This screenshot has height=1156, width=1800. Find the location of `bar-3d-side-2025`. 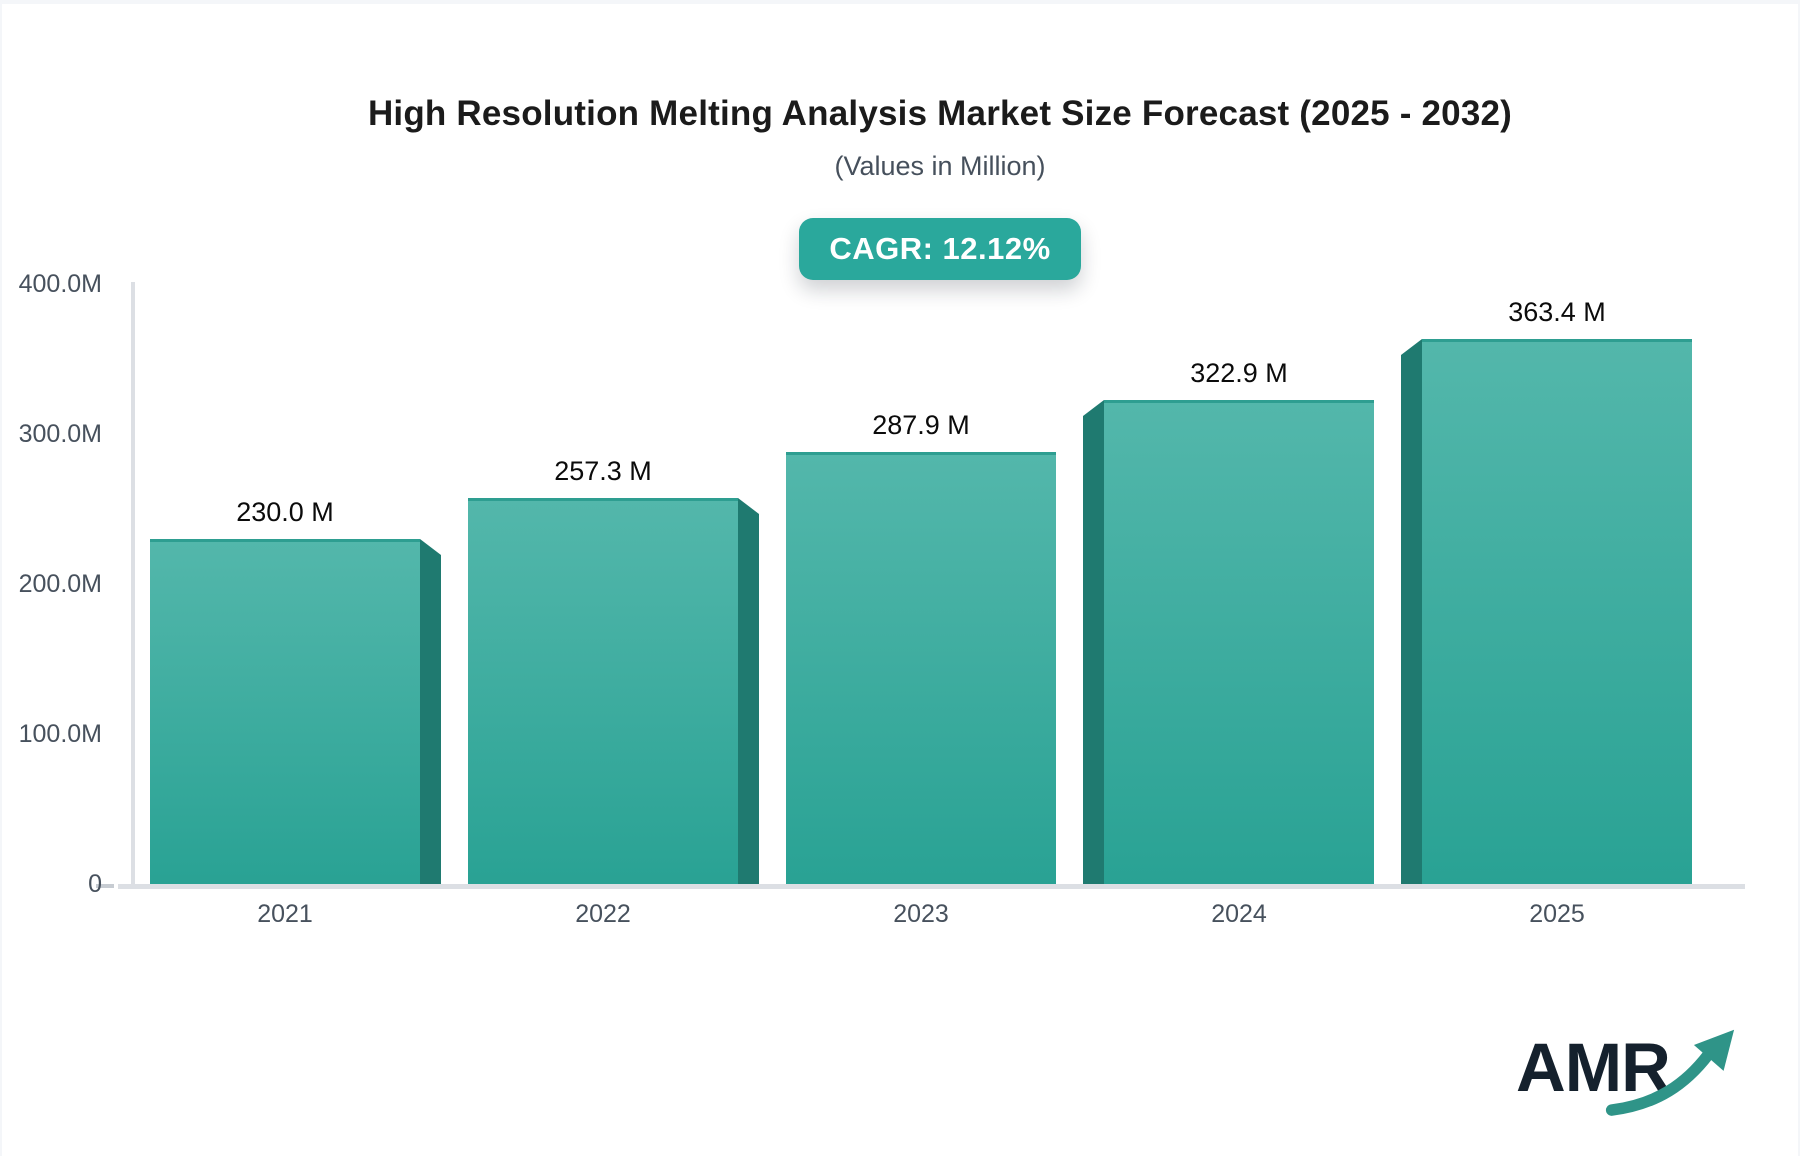

bar-3d-side-2025 is located at coordinates (1411, 611).